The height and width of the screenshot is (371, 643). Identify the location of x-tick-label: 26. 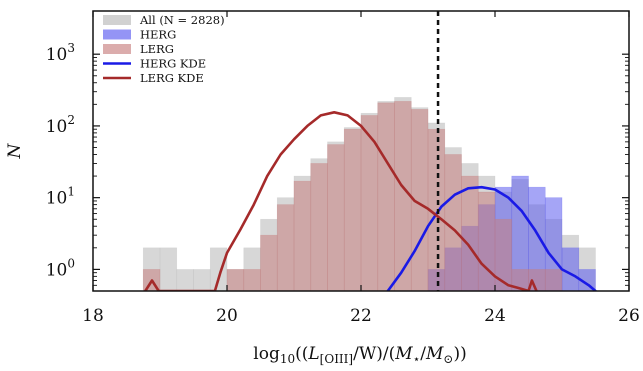
(629, 316).